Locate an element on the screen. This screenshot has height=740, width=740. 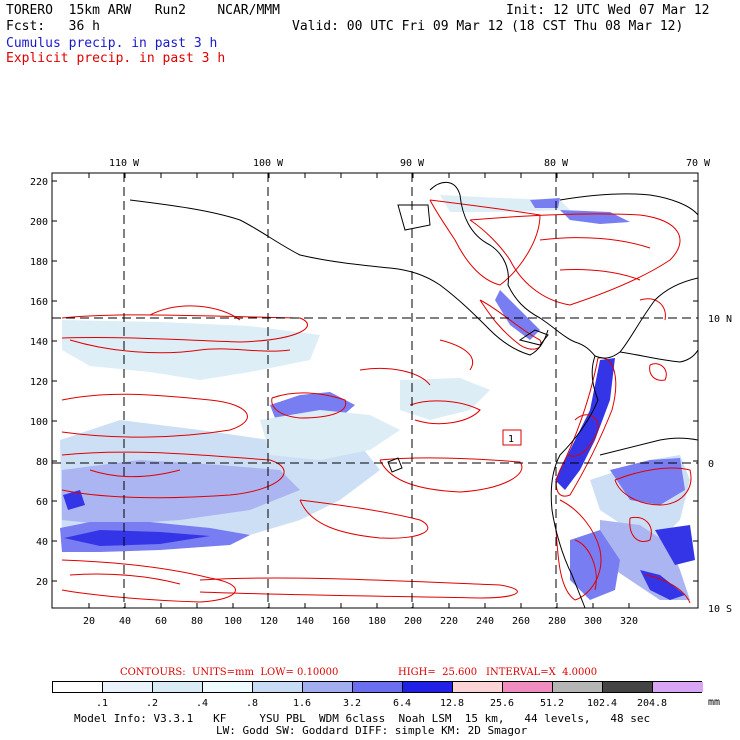
y-tick-label: 80 is located at coordinates (42, 462).